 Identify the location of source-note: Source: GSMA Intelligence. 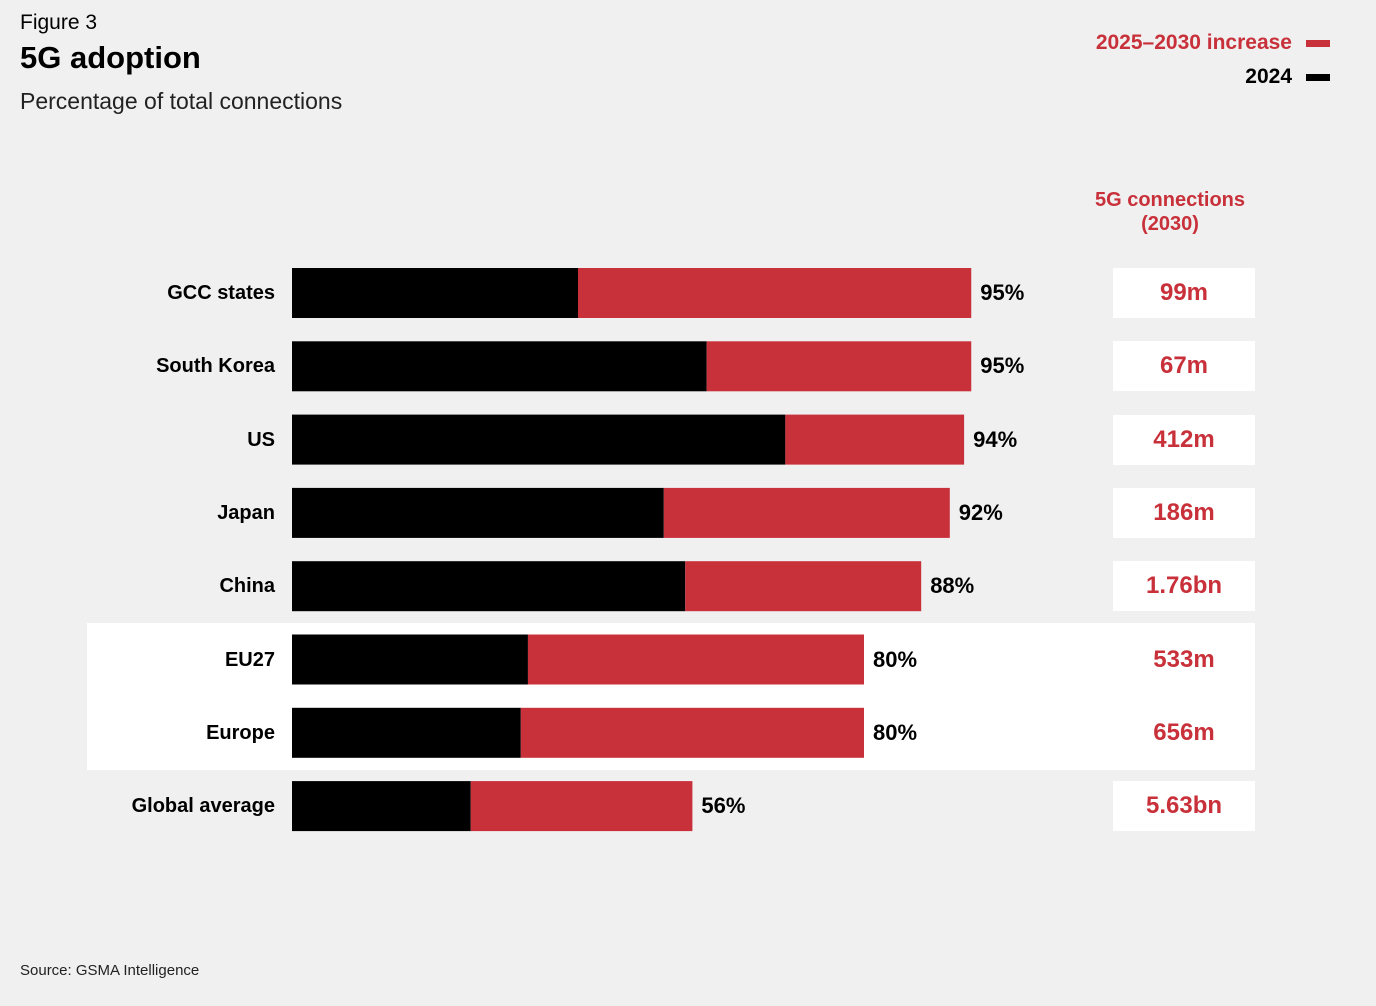
(110, 970).